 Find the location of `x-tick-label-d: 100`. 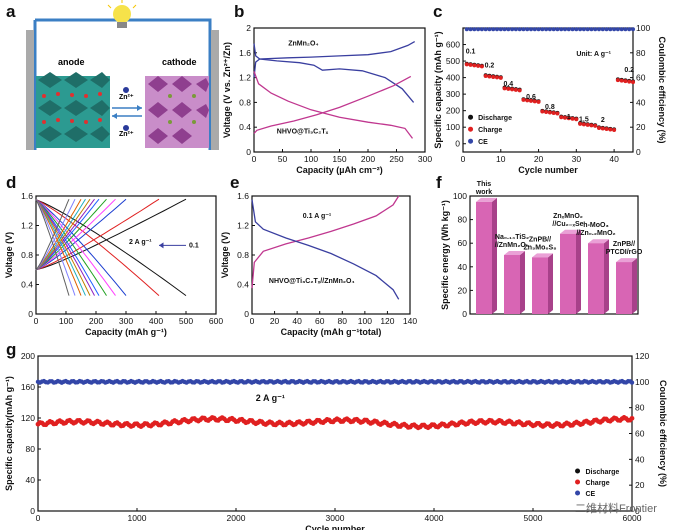

x-tick-label-d: 100 is located at coordinates (66, 321).